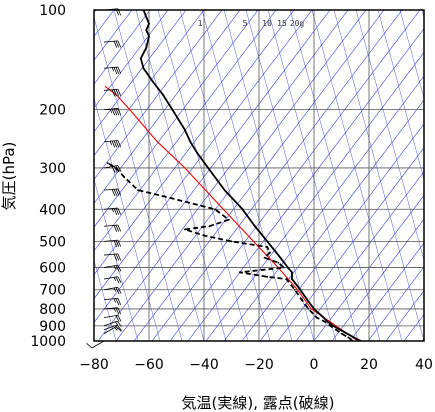 The width and height of the screenshot is (435, 412). I want to click on mixing-ratio-label: 15, so click(282, 23).